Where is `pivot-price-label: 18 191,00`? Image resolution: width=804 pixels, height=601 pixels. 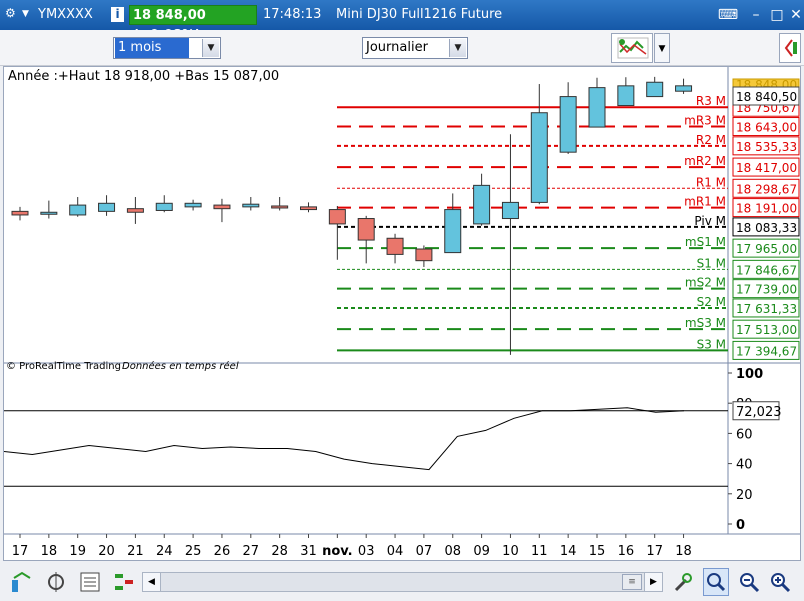 pivot-price-label: 18 191,00 is located at coordinates (766, 209).